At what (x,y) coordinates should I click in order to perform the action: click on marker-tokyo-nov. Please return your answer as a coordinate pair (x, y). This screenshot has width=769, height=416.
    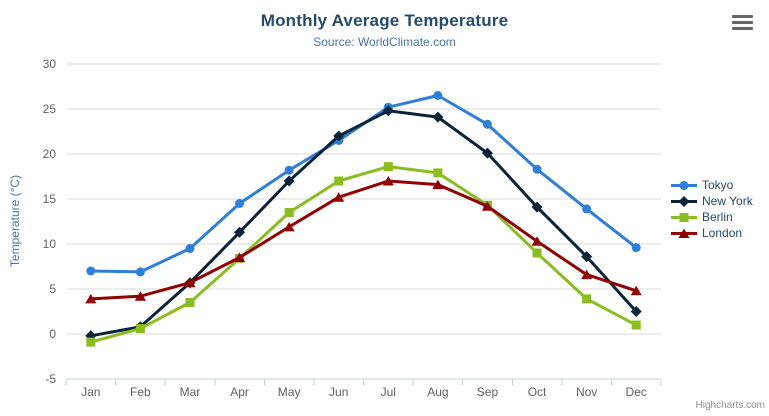
    Looking at the image, I should click on (587, 209).